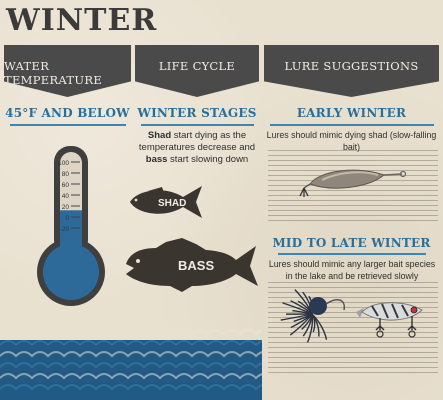 The image size is (443, 400). Describe the element at coordinates (71, 226) in the screenshot. I see `thermometer-graphic: 100 80 60 40 20 0 -20` at that location.